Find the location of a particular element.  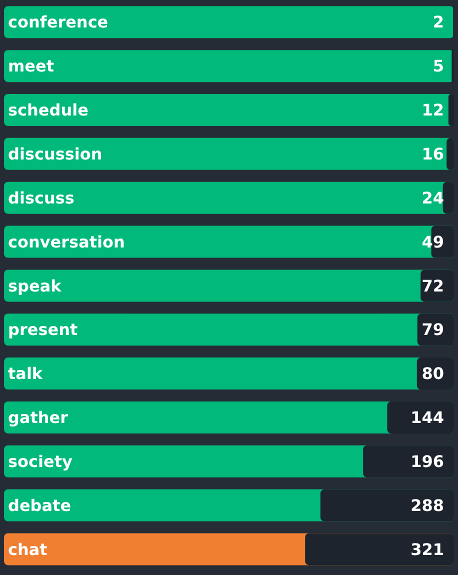

data-label: 321 is located at coordinates (427, 549).